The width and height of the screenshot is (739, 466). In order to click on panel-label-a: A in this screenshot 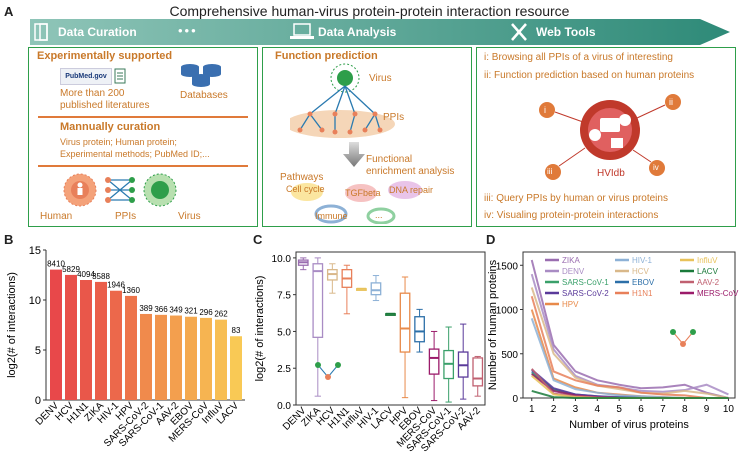, I will do `click(9, 11)`.